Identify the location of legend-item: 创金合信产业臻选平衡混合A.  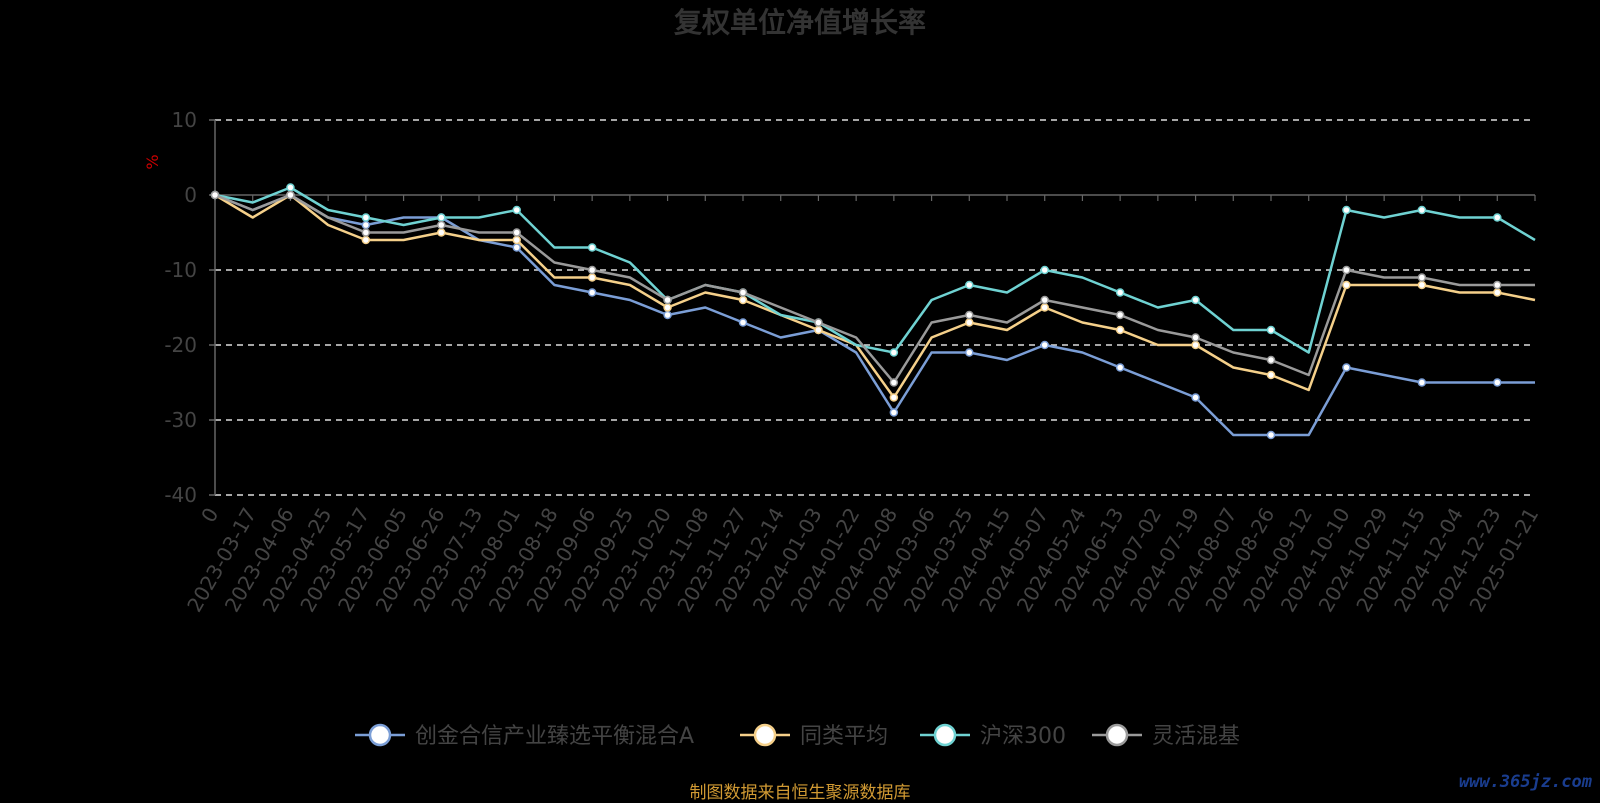
(524, 736).